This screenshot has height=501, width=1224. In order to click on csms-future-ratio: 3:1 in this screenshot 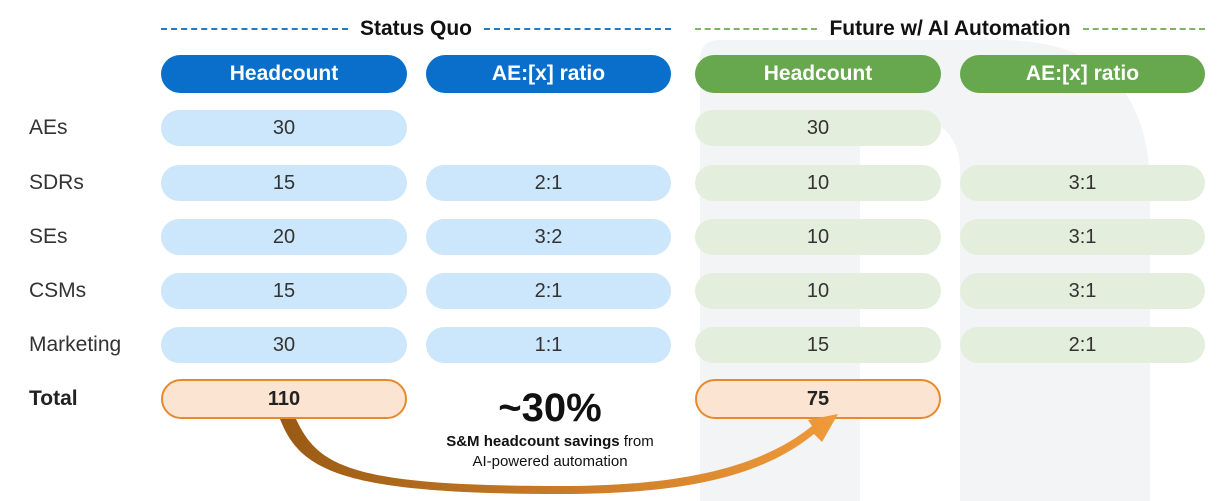, I will do `click(1082, 291)`.